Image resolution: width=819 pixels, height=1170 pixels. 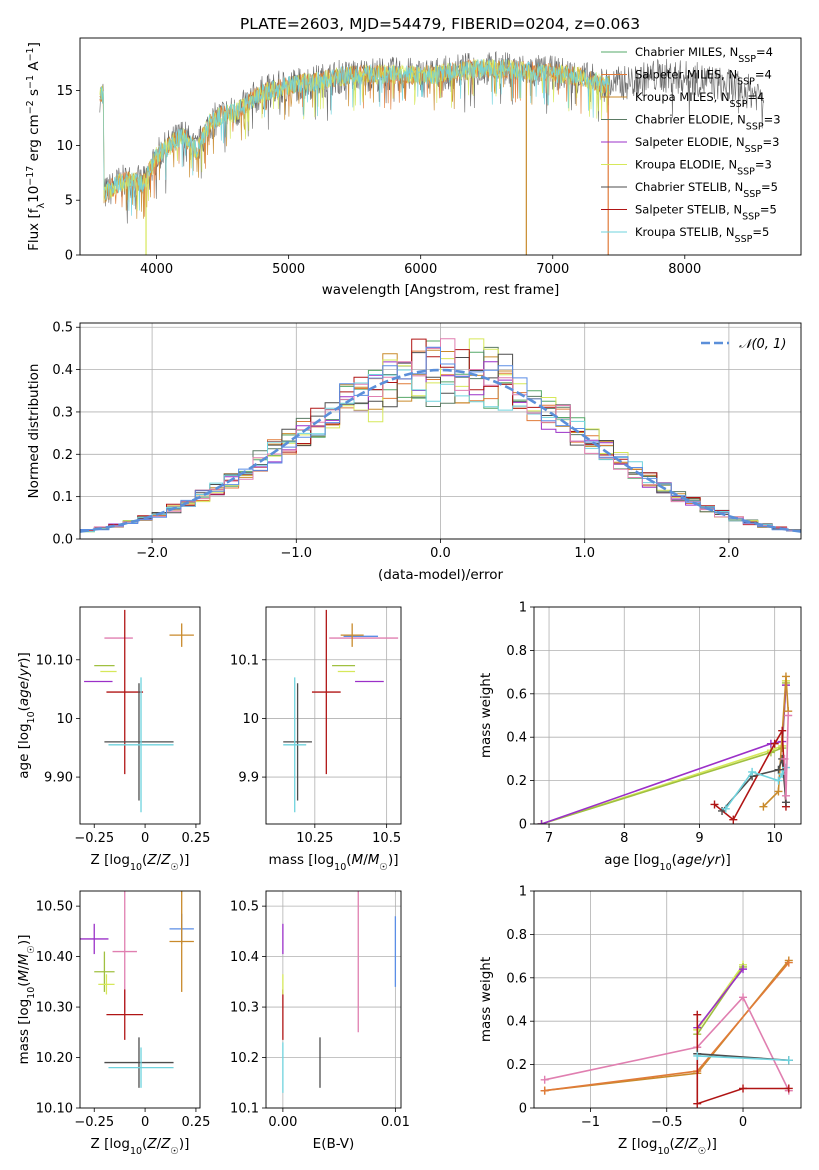 What do you see at coordinates (24, 750) in the screenshot?
I see `label-part: age [log` at bounding box center [24, 750].